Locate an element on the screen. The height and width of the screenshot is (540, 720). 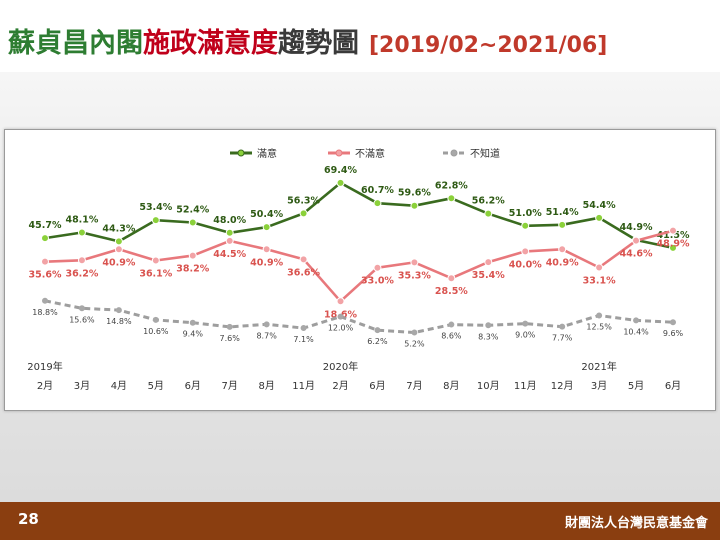
data-label-1-0: 35.6% is located at coordinates (45, 275).